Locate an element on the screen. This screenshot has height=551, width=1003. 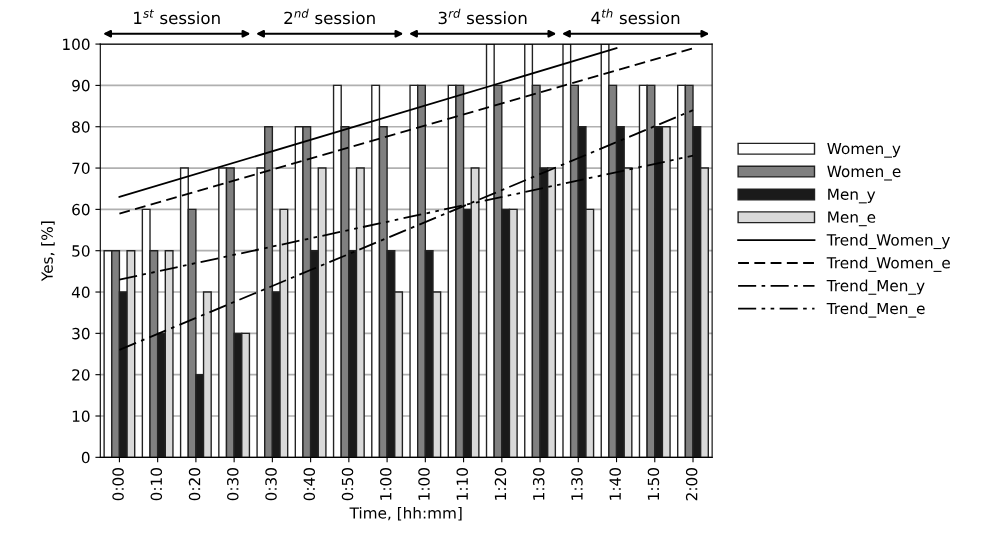
y-tick-label: 50 is located at coordinates (81, 251).